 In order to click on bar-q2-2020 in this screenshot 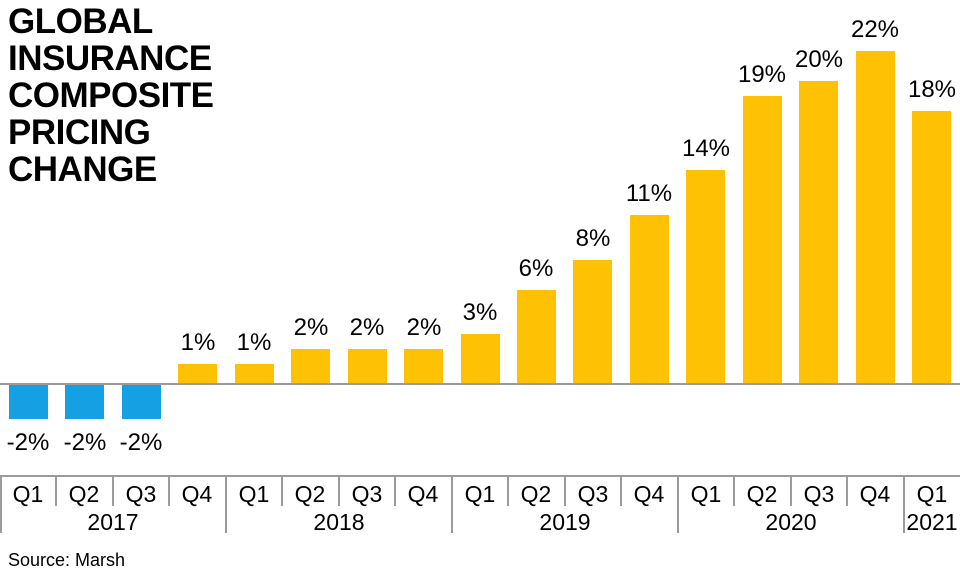, I will do `click(762, 239)`.